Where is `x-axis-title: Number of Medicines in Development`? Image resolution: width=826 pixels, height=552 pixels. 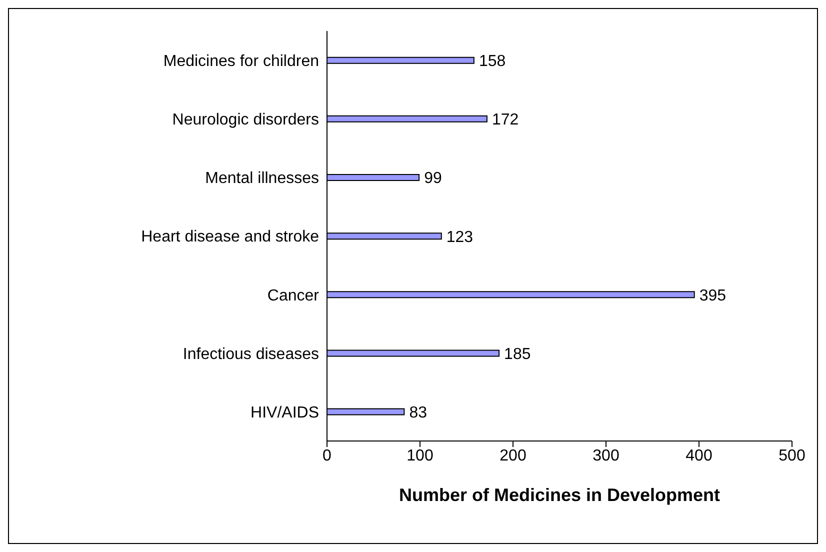
x-axis-title: Number of Medicines in Development is located at coordinates (559, 495).